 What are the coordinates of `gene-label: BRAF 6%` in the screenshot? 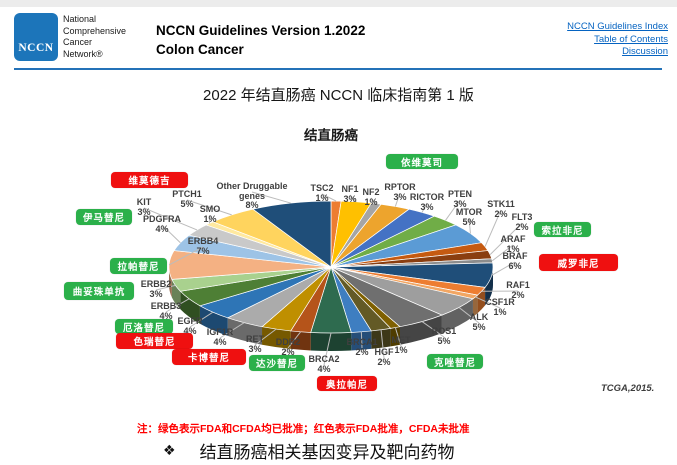 It's located at (515, 261).